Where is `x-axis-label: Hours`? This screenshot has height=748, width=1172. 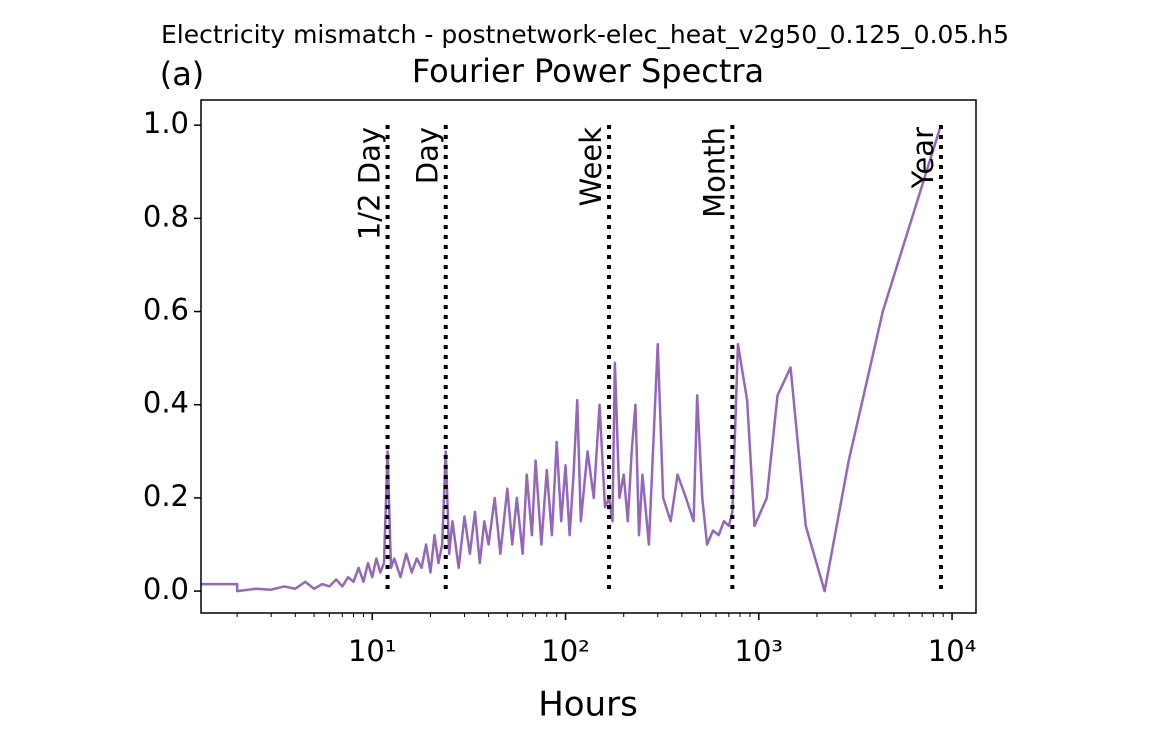
x-axis-label: Hours is located at coordinates (588, 705).